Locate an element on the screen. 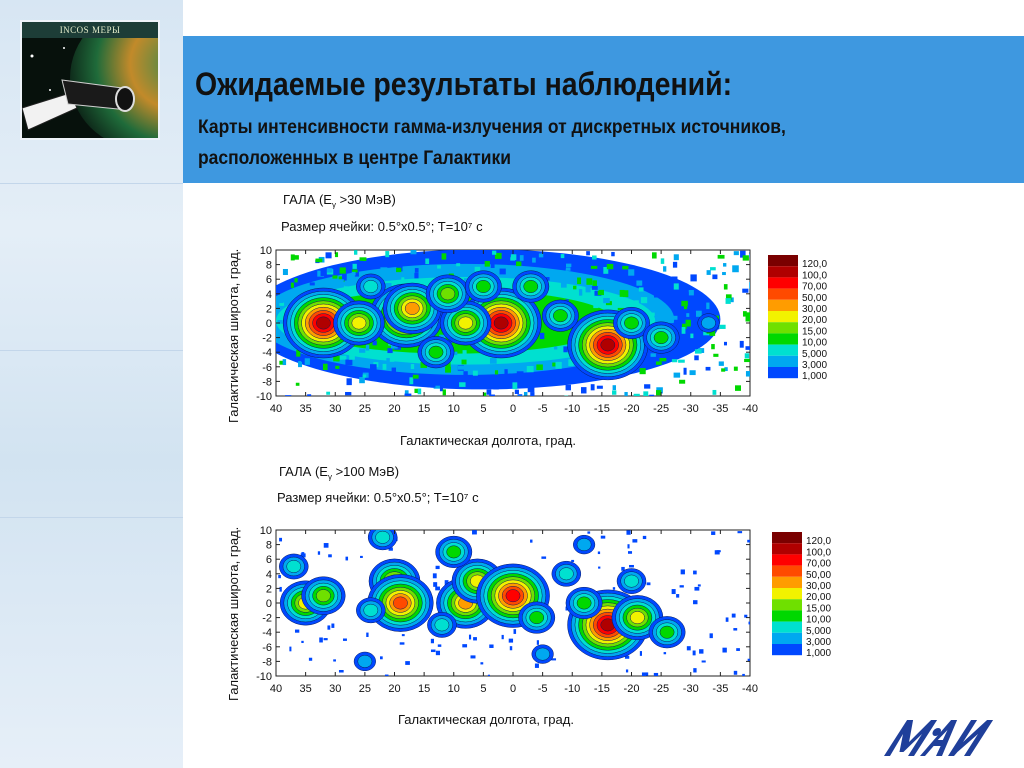 The image size is (1024, 768). map1-x-axis-label: Галактическая долгота, град. is located at coordinates (488, 440).